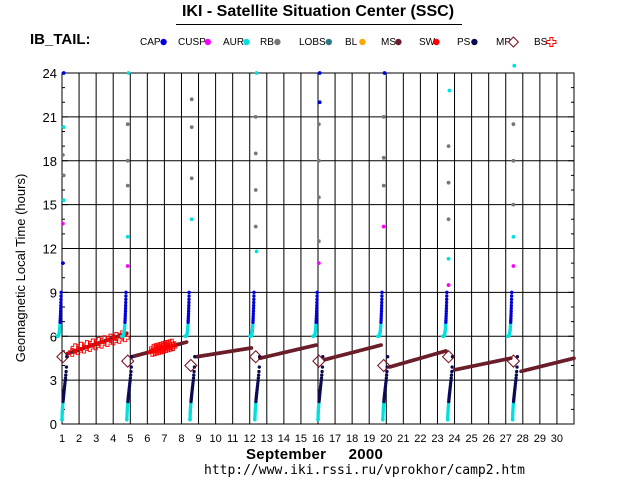 The width and height of the screenshot is (636, 500). Describe the element at coordinates (215, 439) in the screenshot. I see `x-tick-label: 10` at that location.